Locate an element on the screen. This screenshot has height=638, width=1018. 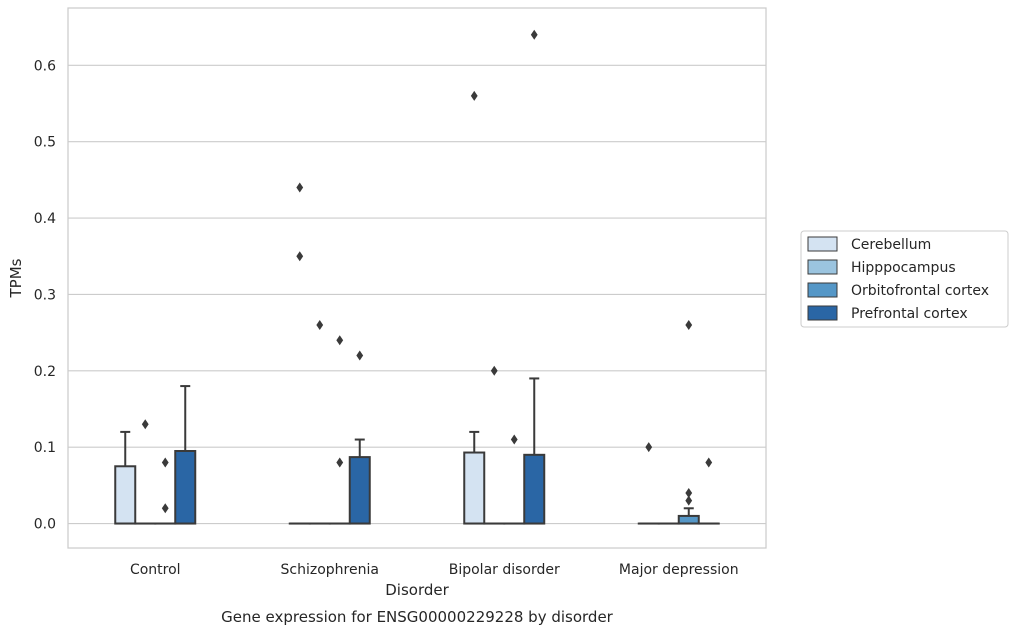
x-tick-label: Bipolar disorder is located at coordinates (504, 570).